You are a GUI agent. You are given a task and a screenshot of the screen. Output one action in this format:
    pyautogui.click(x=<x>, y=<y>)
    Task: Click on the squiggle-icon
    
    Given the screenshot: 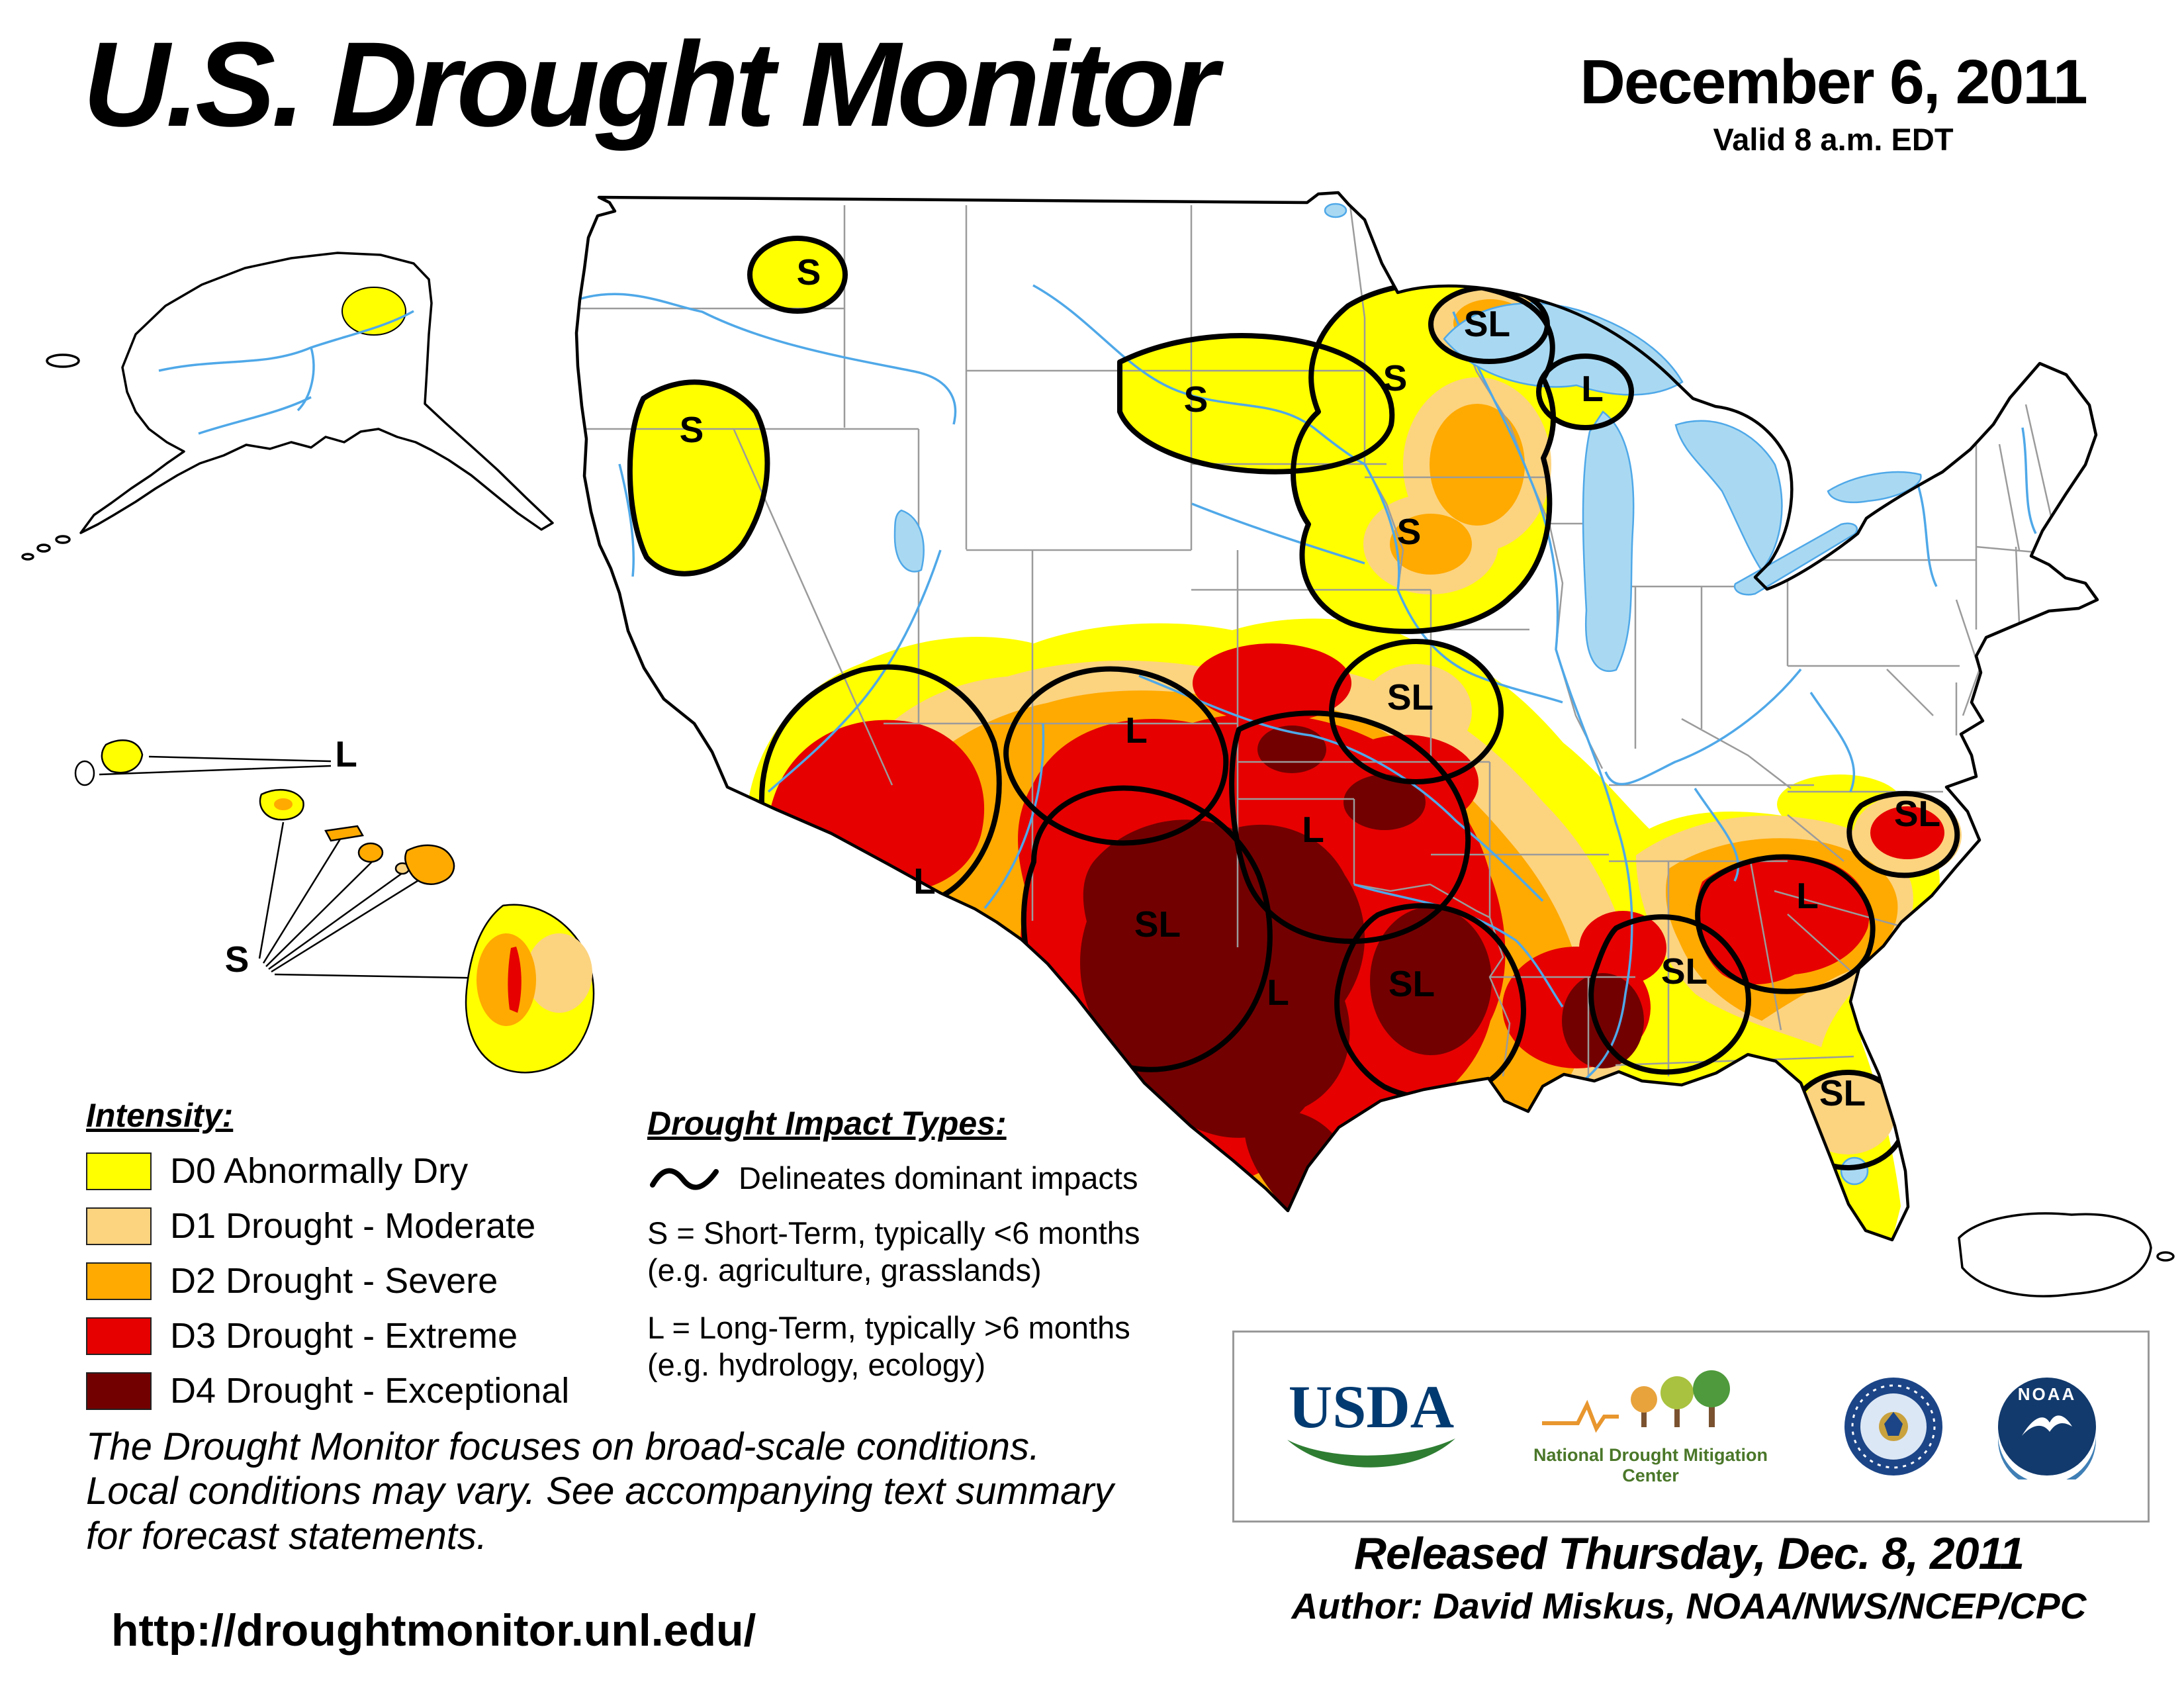 What is the action you would take?
    pyautogui.click(x=684, y=1179)
    